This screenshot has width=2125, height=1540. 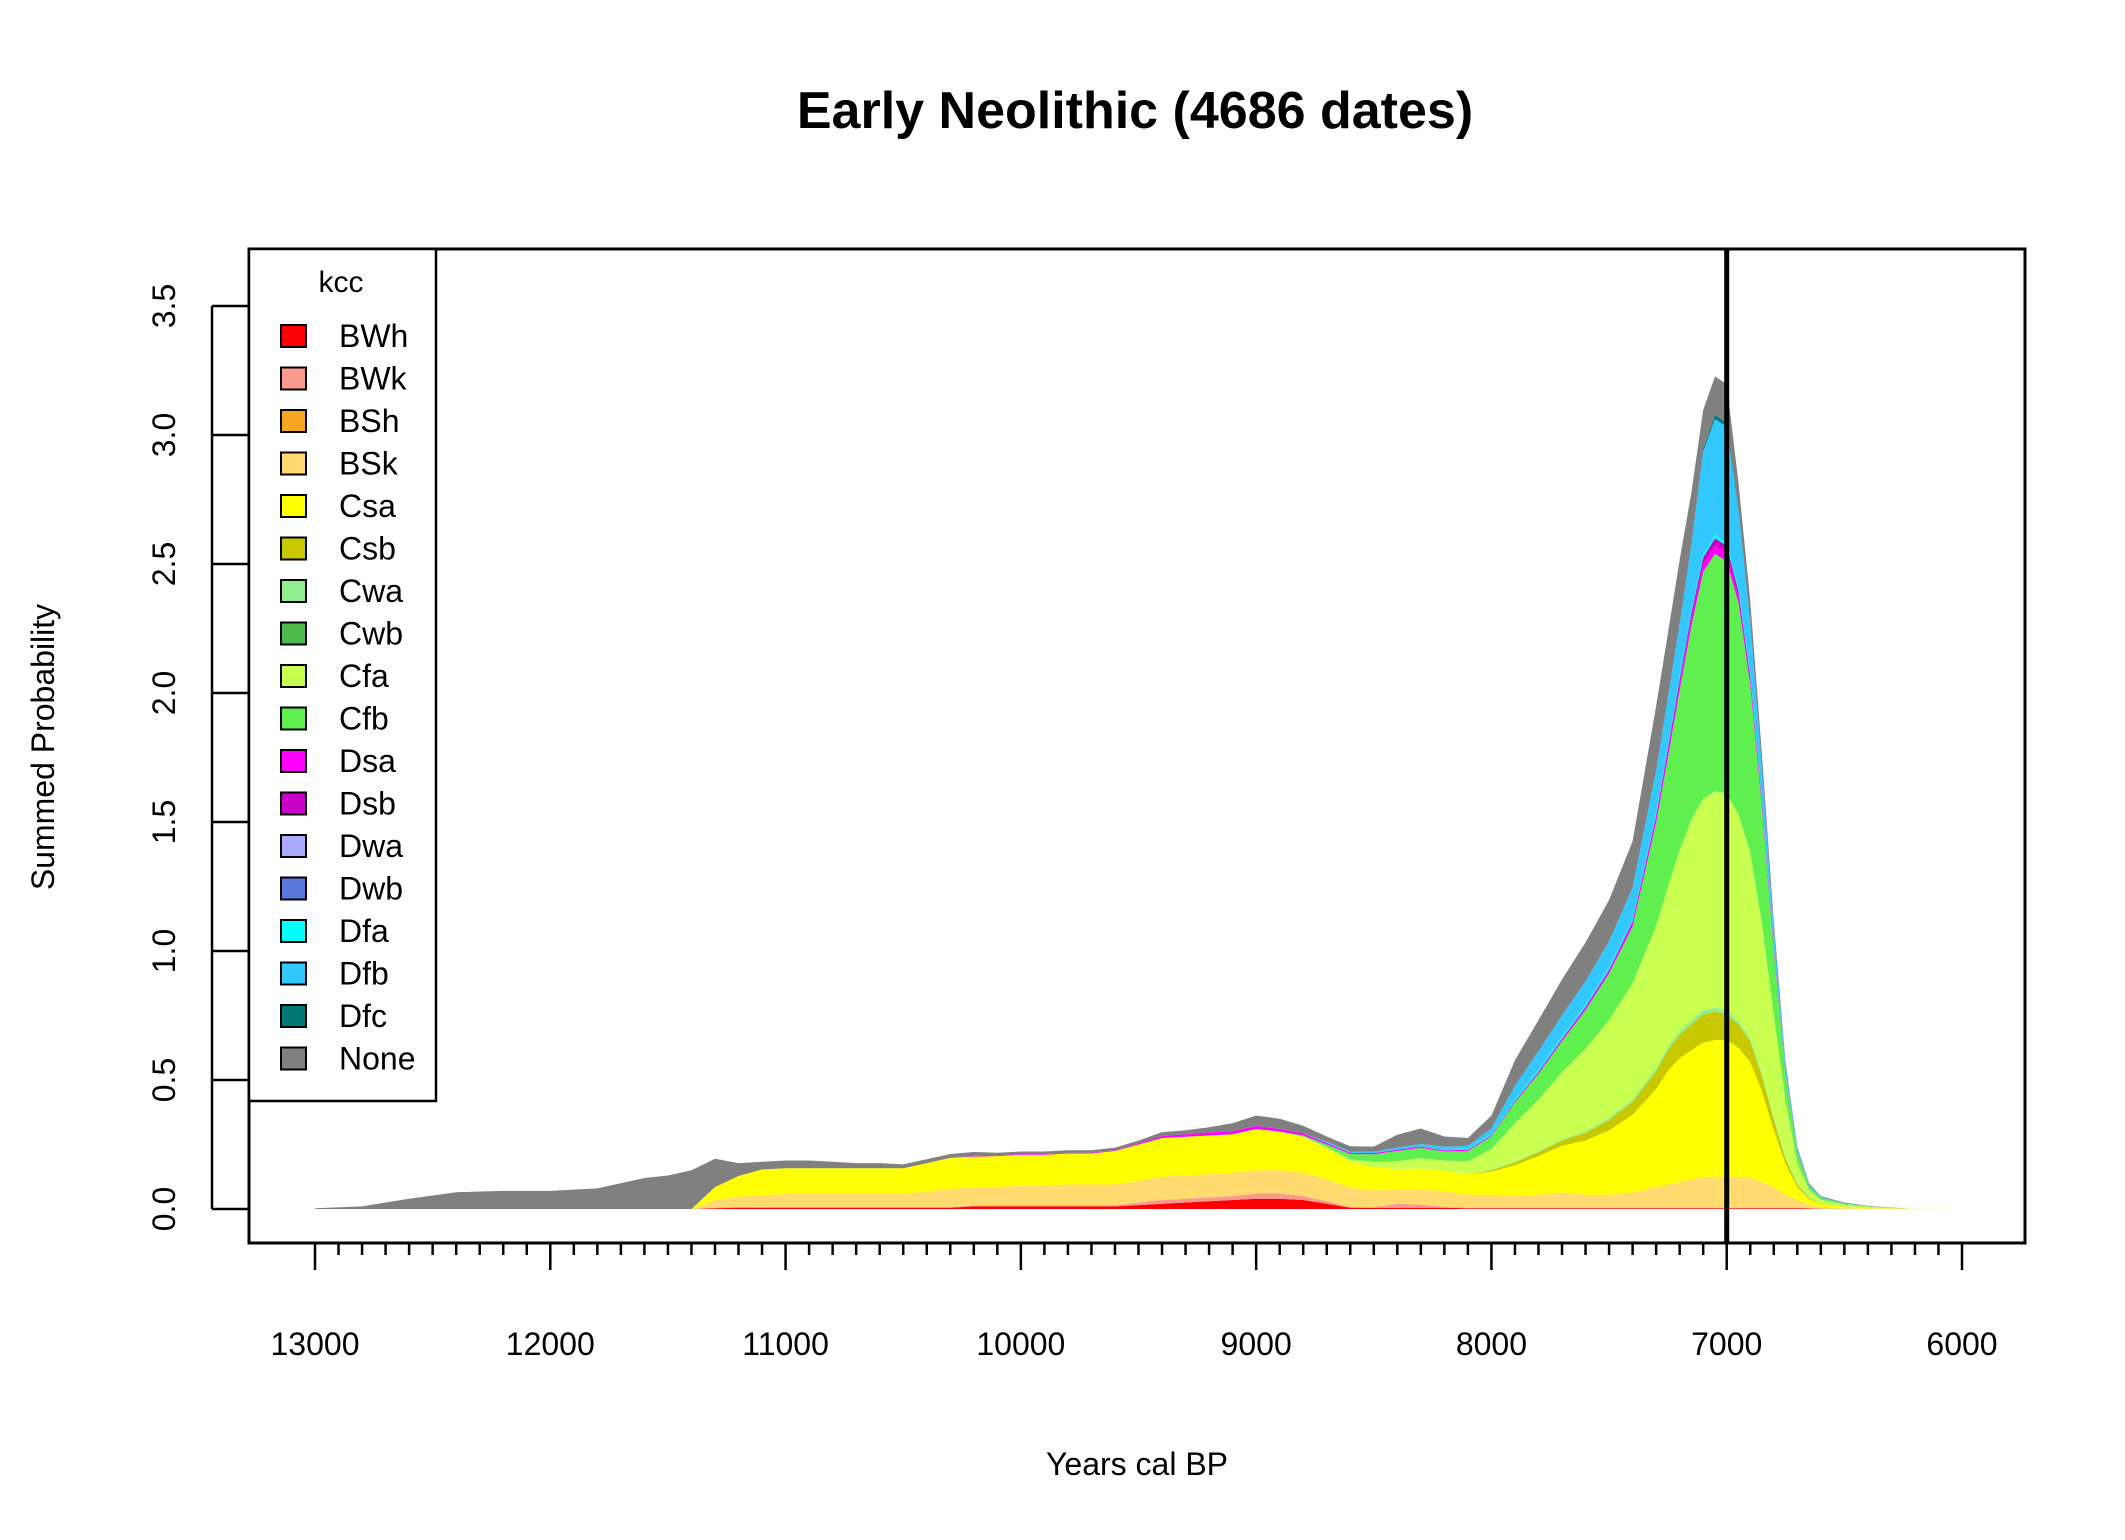 I want to click on y-tick-label: 3.5, so click(x=164, y=306).